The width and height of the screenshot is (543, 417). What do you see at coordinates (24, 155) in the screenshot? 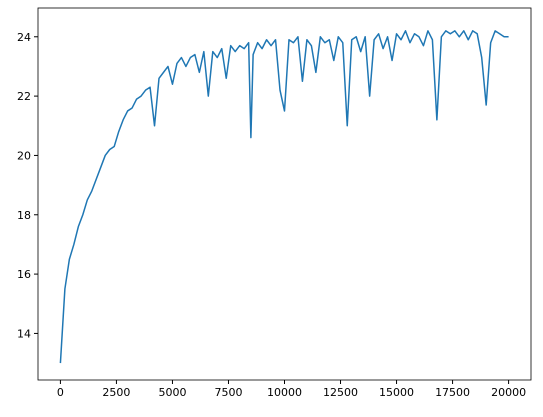
I see `y-tick-label: 20` at bounding box center [24, 155].